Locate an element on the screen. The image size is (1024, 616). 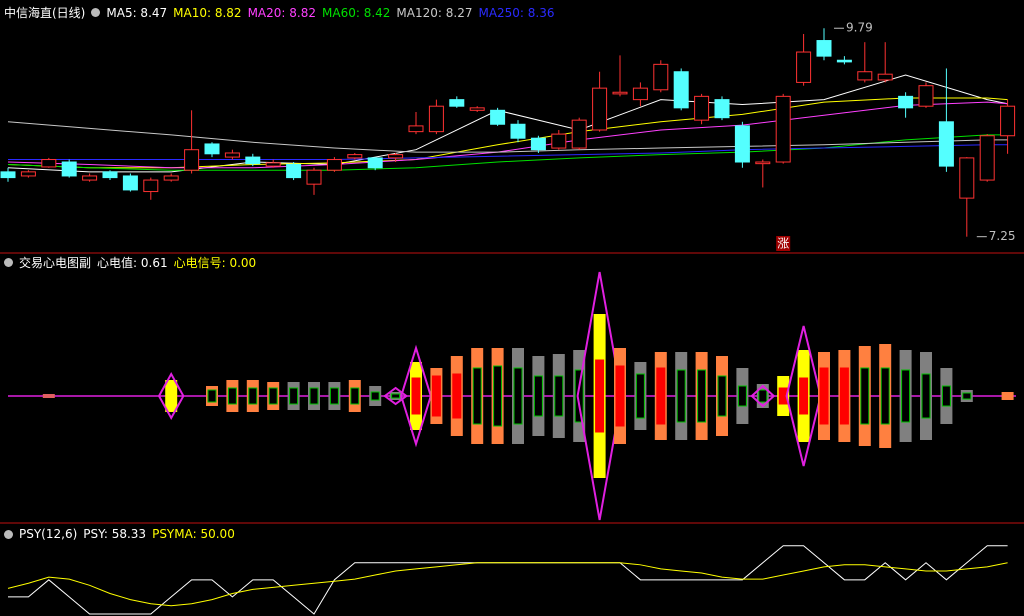
readout: 心电值: 0.61 is located at coordinates (132, 263).